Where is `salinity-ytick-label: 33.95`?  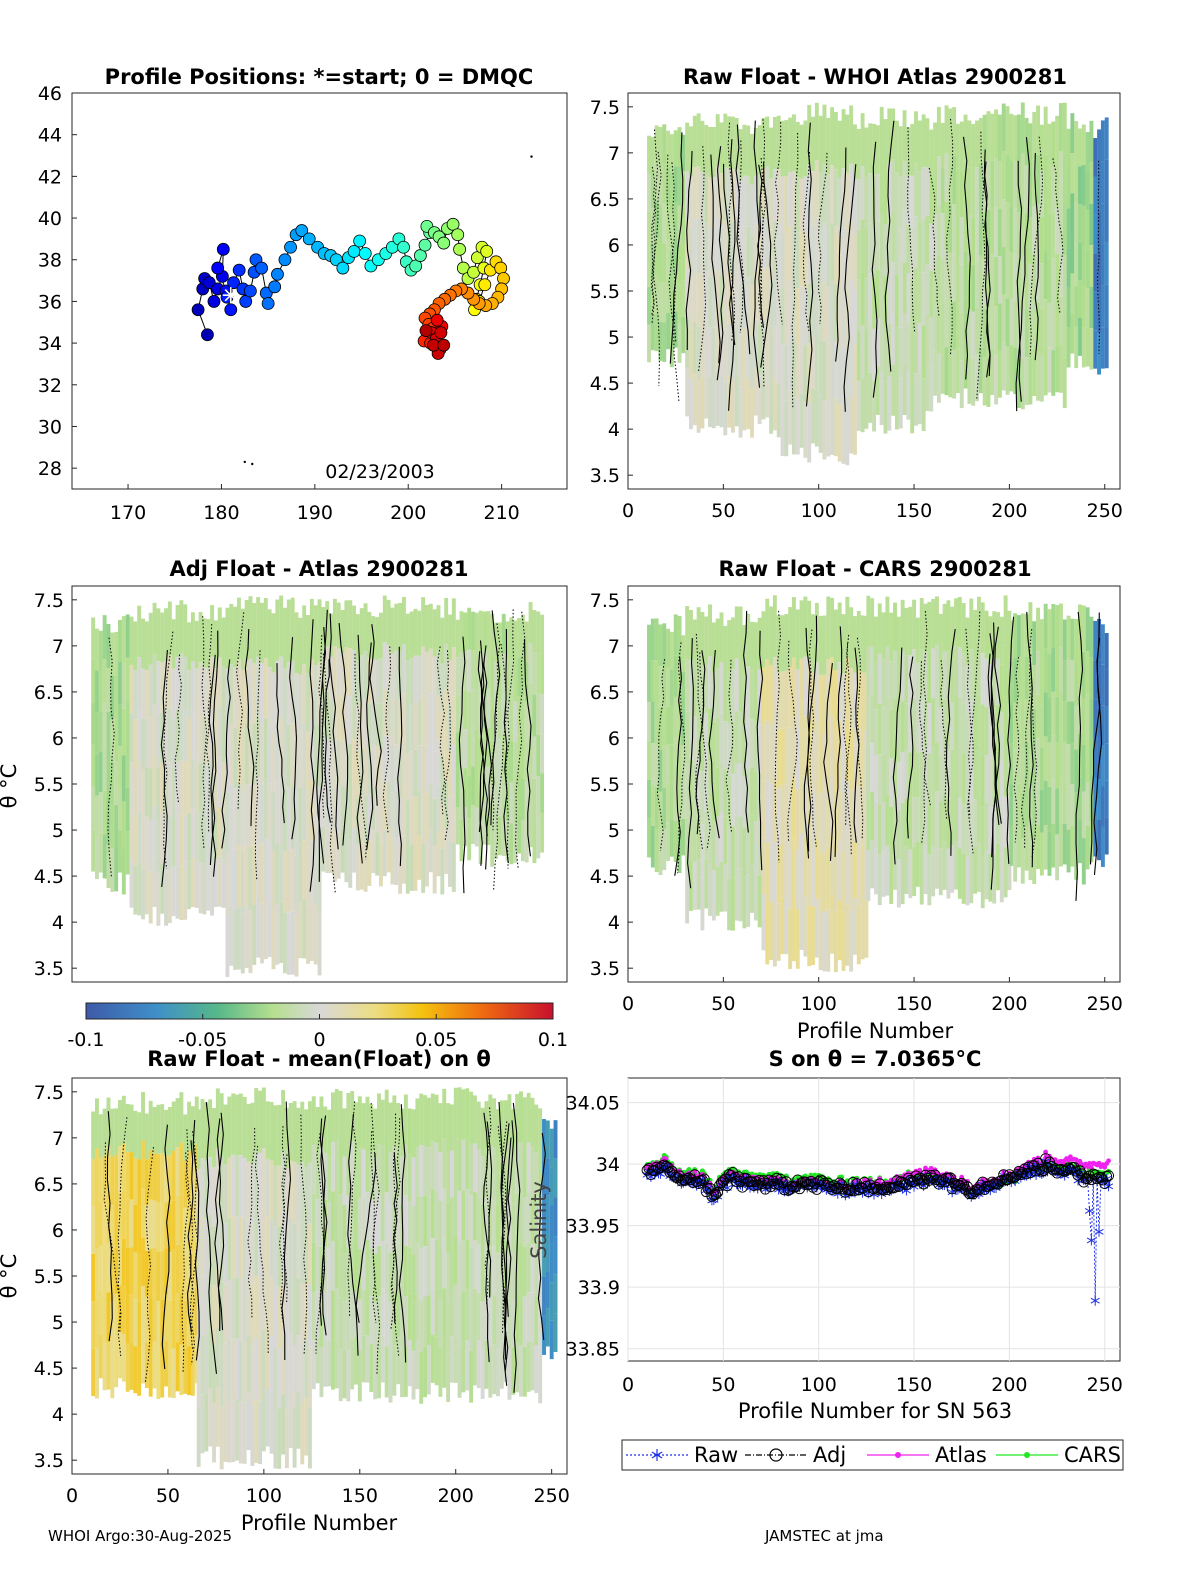
salinity-ytick-label: 33.95 is located at coordinates (593, 1227).